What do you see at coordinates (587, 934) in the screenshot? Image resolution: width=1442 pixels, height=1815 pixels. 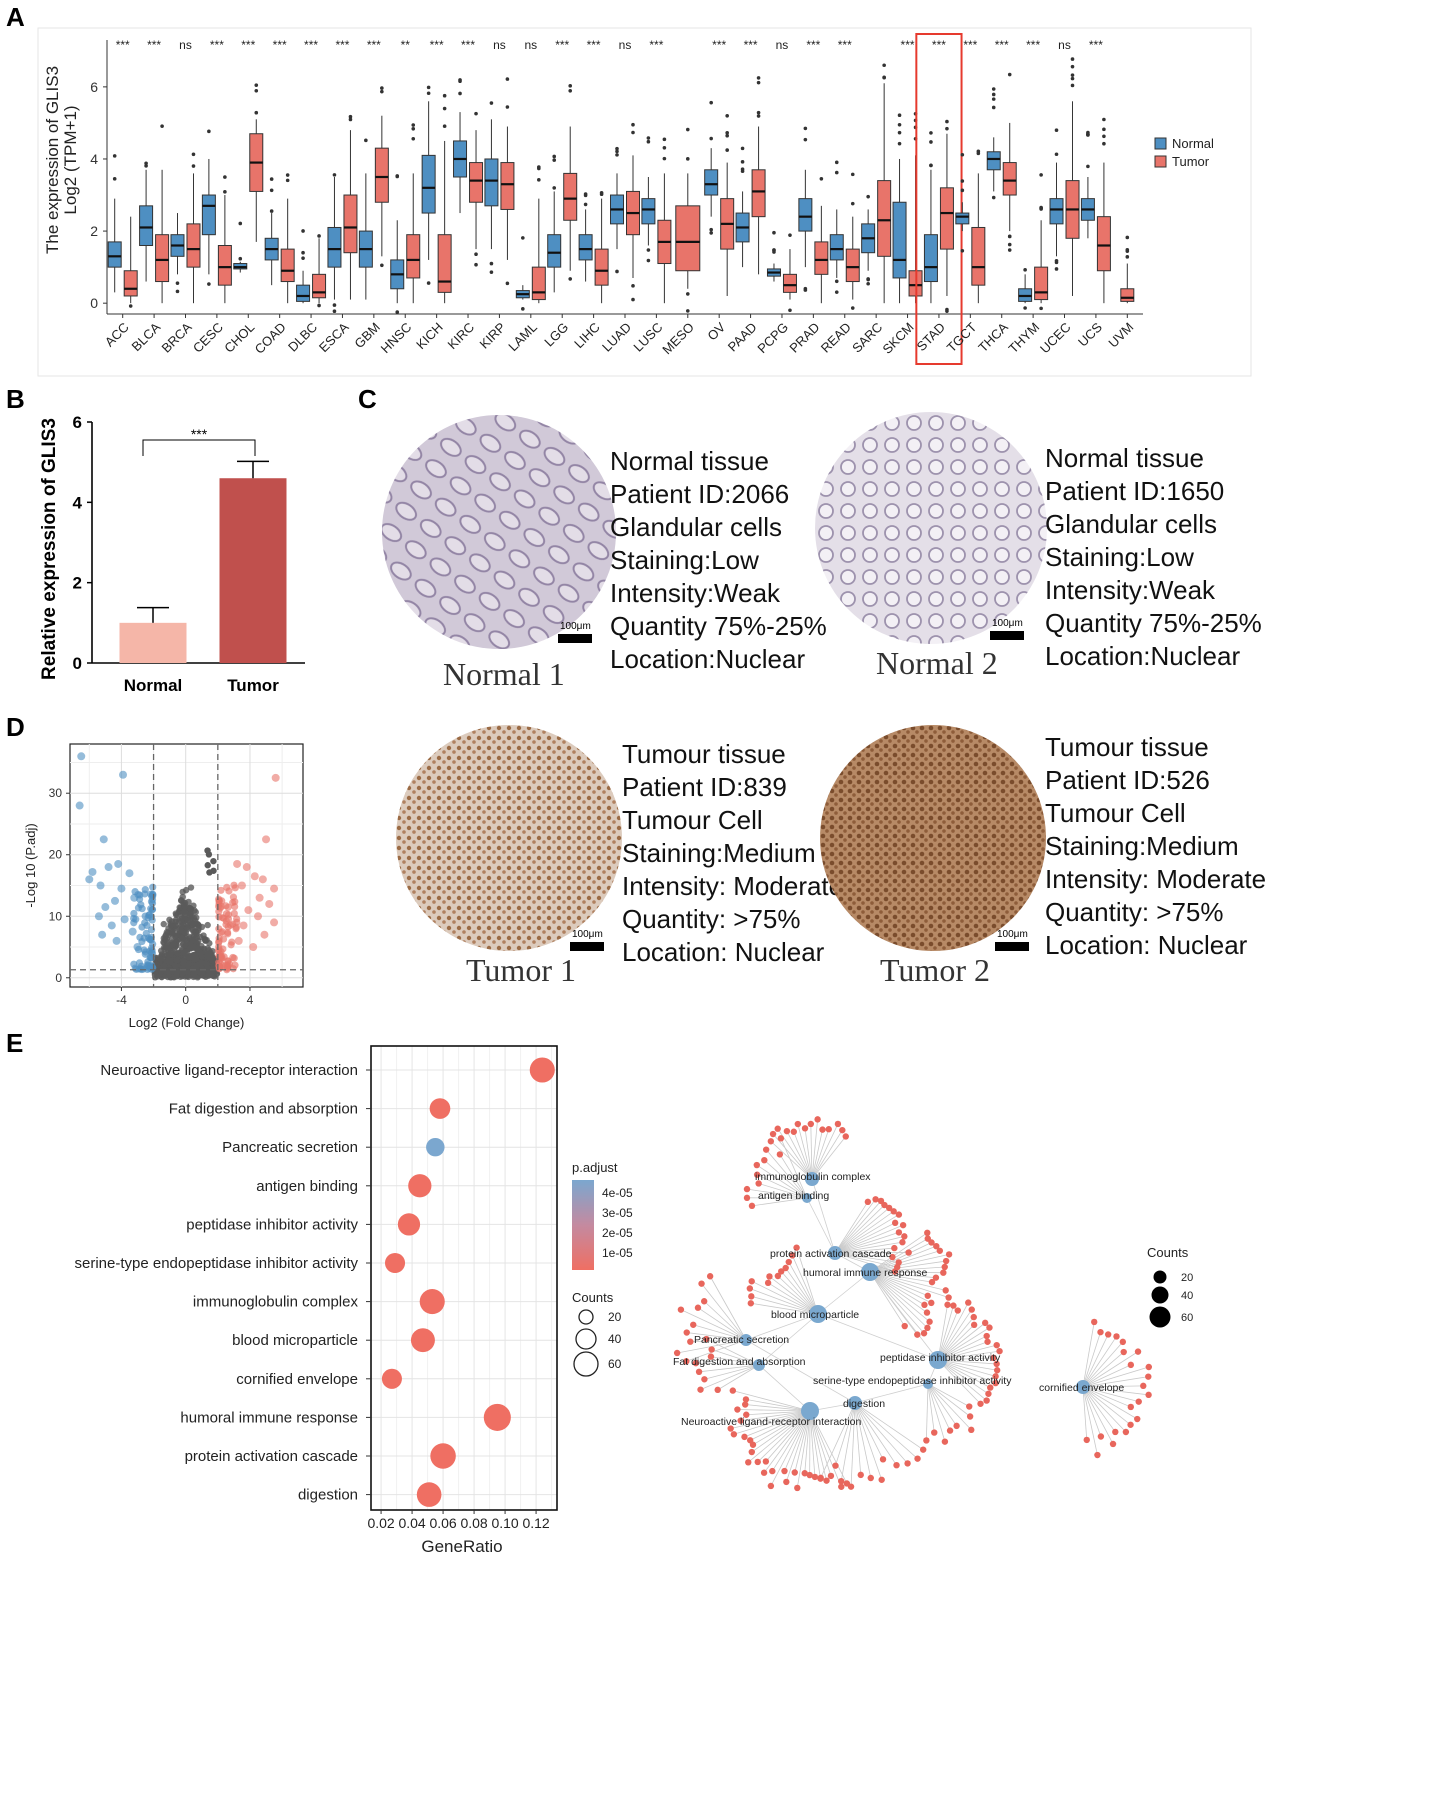 I see `scale-label-tumor-1: 100μm` at bounding box center [587, 934].